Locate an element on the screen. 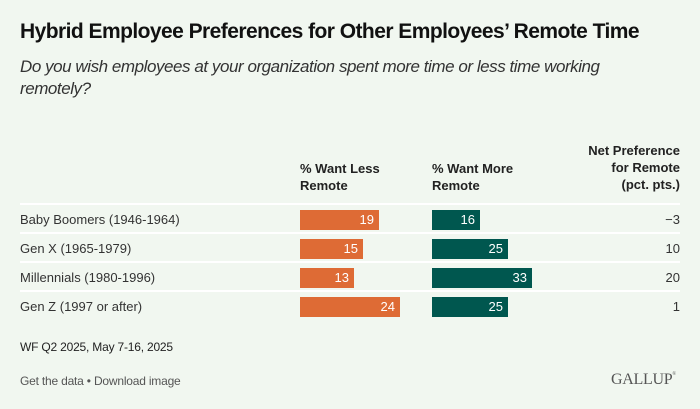  net-header-line-2: for Remote is located at coordinates (645, 167).